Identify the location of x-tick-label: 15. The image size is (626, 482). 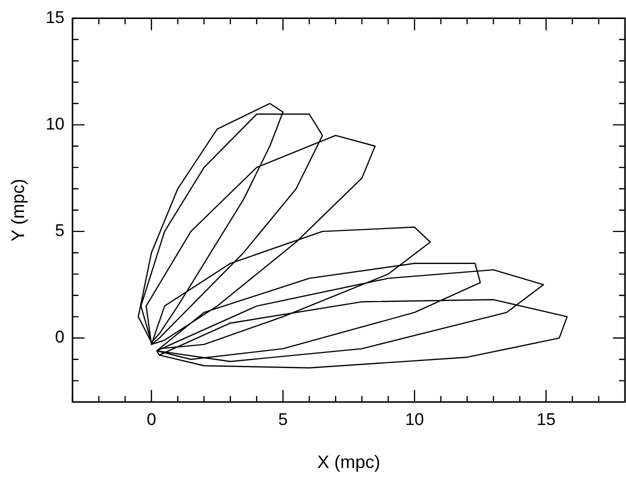
(546, 419).